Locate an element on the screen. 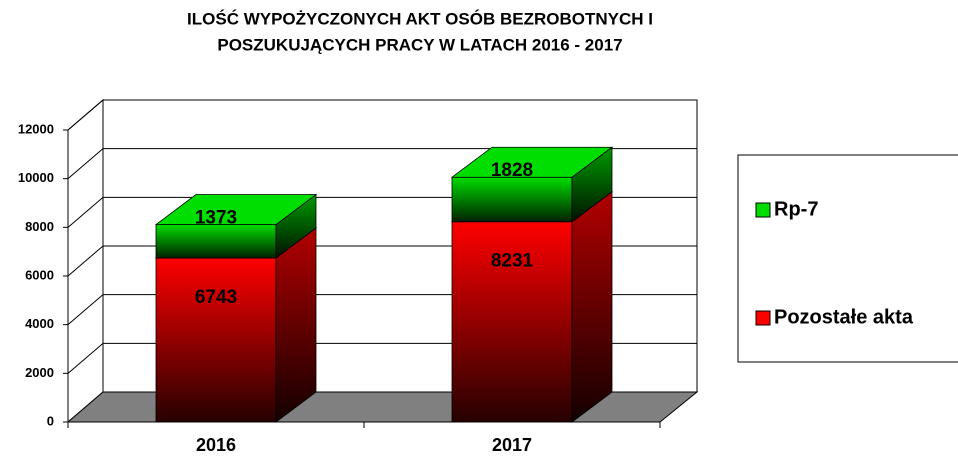  y-tick-label: 8000 is located at coordinates (39, 226).